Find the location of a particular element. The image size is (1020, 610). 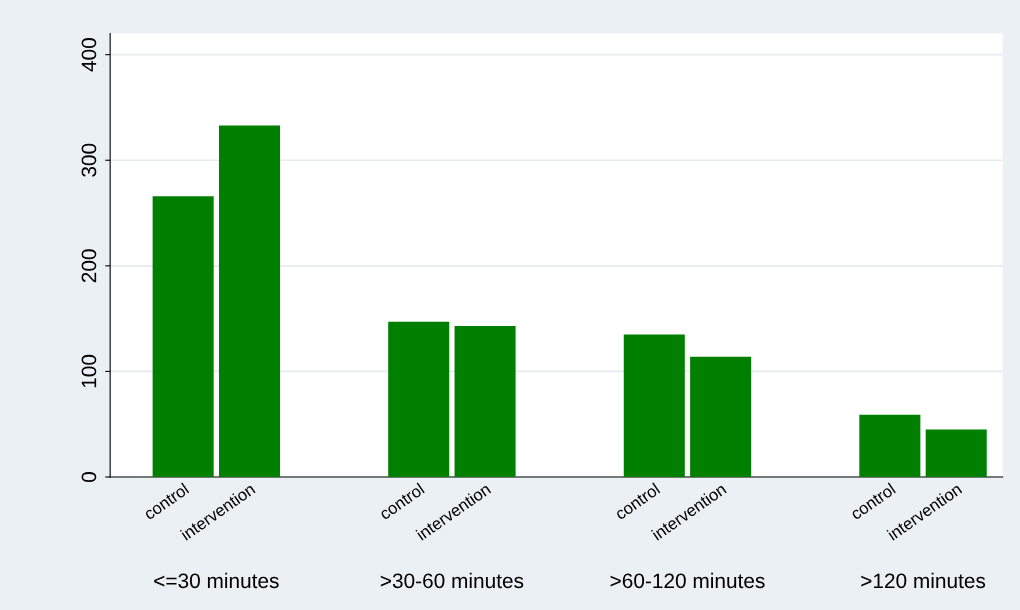

text: >60-120 minutes is located at coordinates (687, 580).